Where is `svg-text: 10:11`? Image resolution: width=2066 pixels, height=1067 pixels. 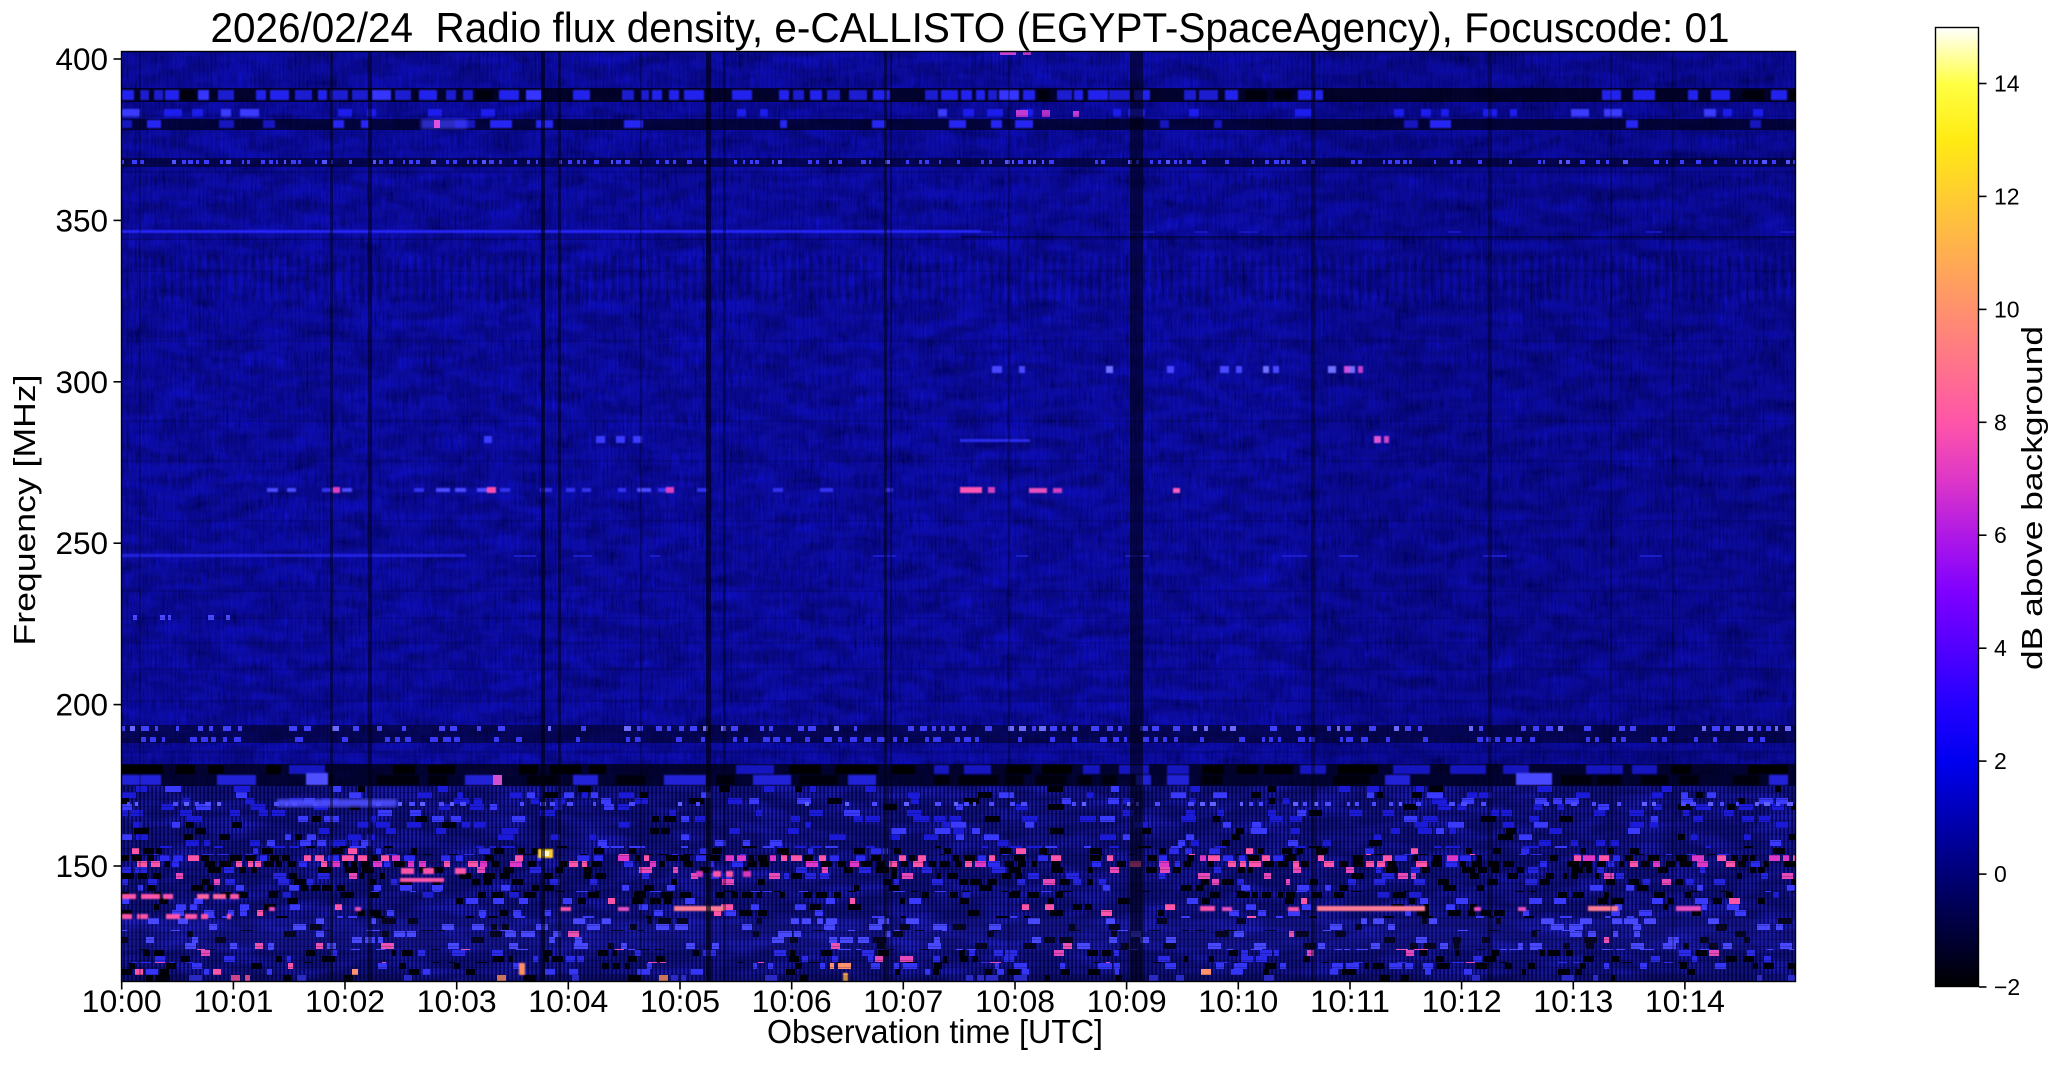
svg-text: 10:11 is located at coordinates (1350, 1001).